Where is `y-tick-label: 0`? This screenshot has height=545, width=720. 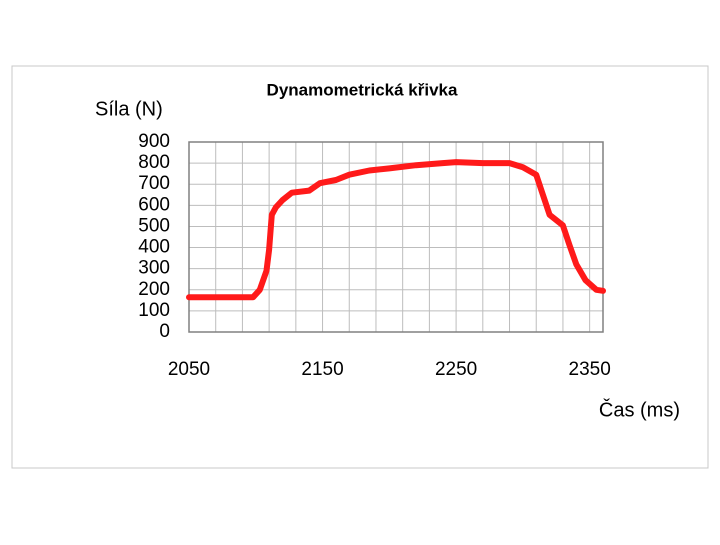 y-tick-label: 0 is located at coordinates (164, 331).